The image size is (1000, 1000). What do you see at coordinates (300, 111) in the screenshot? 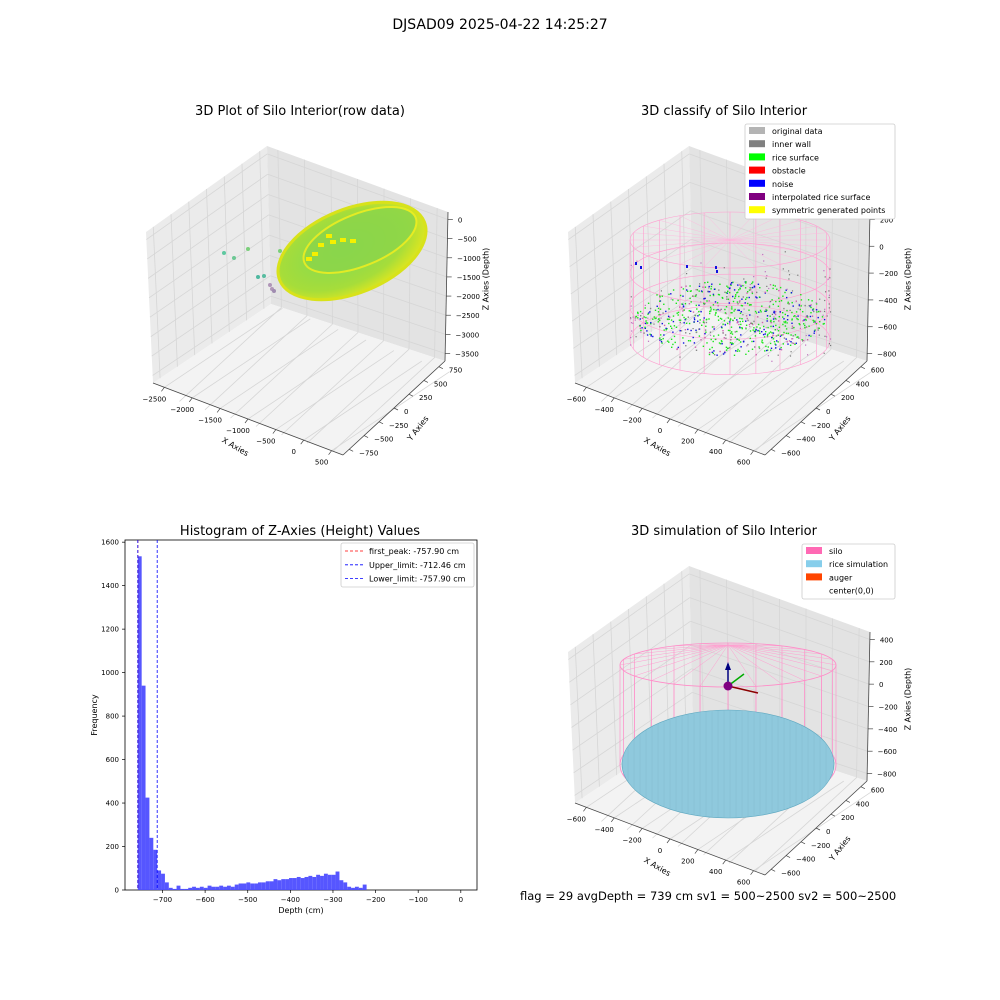
I see `panel1-title: 3D Plot of Silo Interior(row data)` at bounding box center [300, 111].